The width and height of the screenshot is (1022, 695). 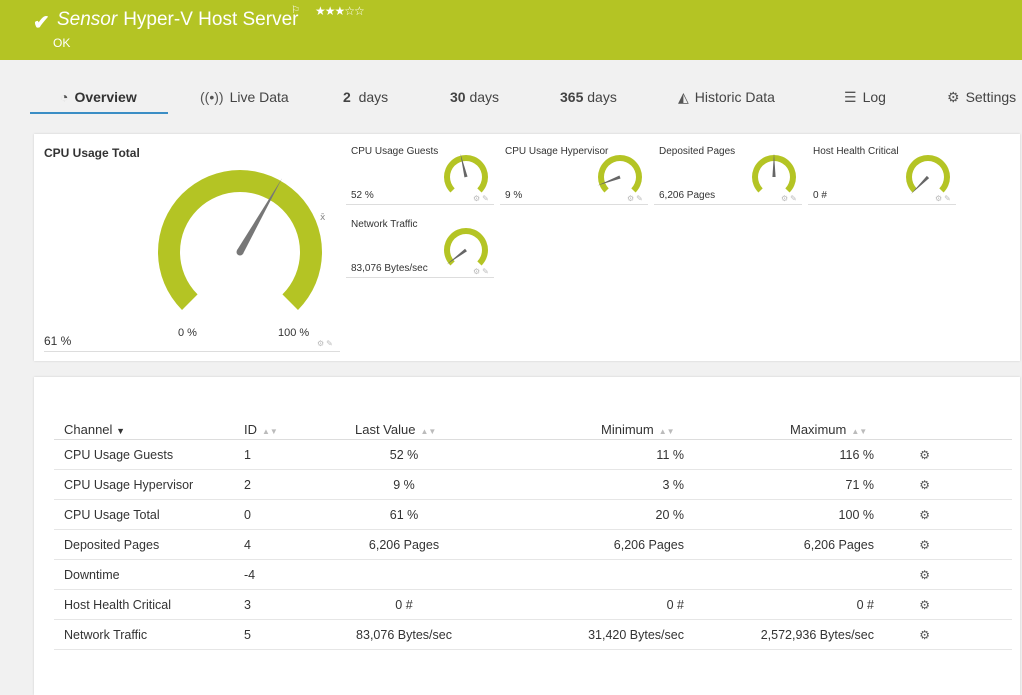 What do you see at coordinates (399, 484) in the screenshot?
I see `cell-last-value: 9 %` at bounding box center [399, 484].